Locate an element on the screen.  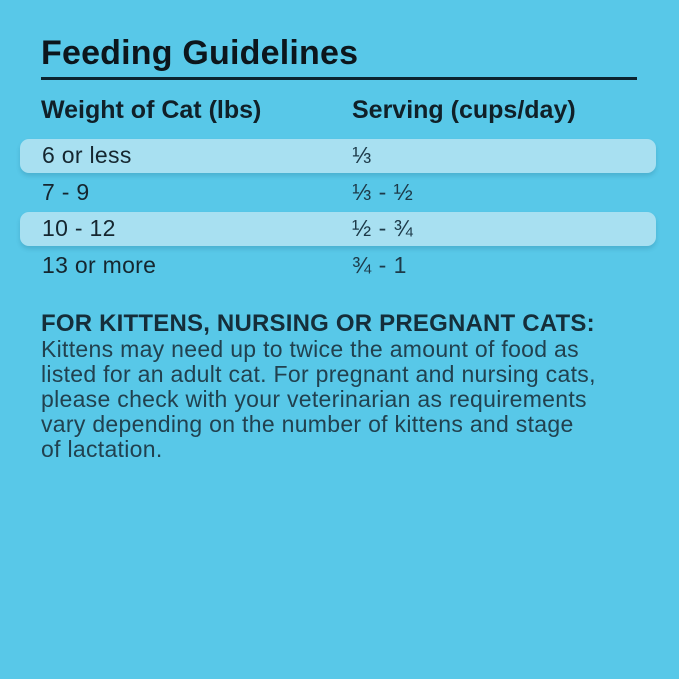
serving-cell: ⅓ is located at coordinates (362, 155).